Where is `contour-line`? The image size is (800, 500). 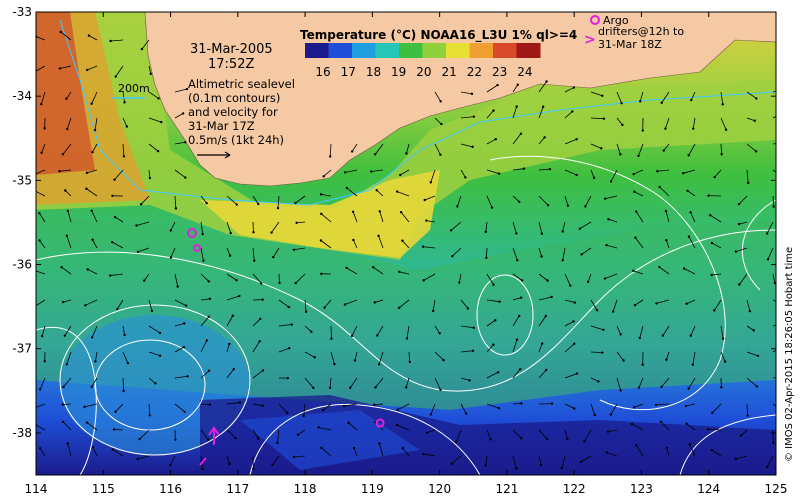
contour-line is located at coordinates (66, 401).